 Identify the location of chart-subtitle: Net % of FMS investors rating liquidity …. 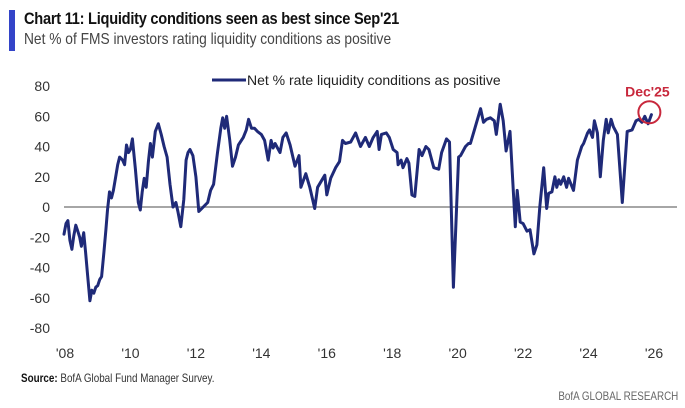
(208, 39).